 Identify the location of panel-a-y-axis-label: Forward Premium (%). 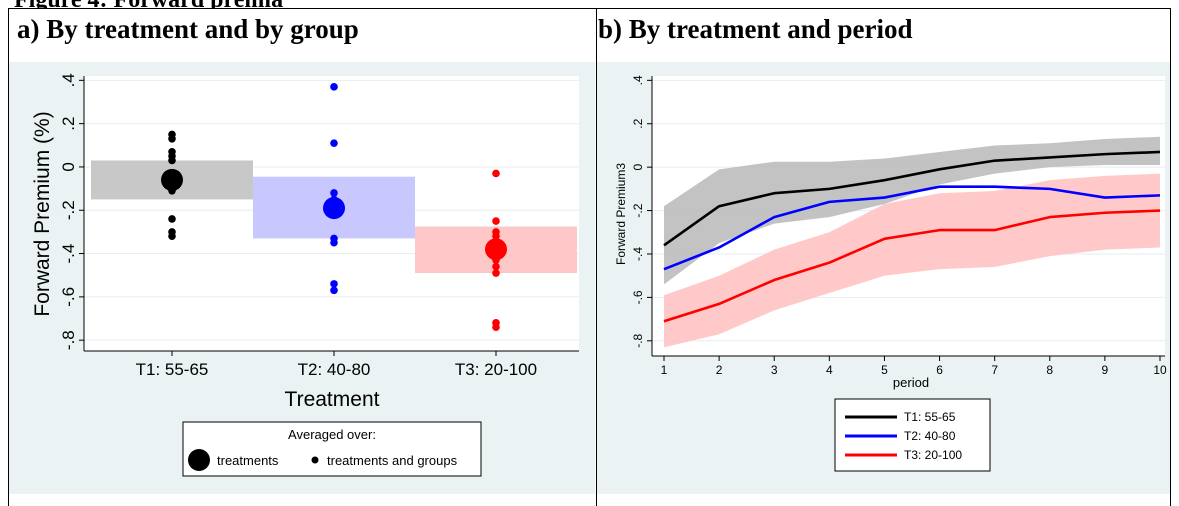
(42, 213).